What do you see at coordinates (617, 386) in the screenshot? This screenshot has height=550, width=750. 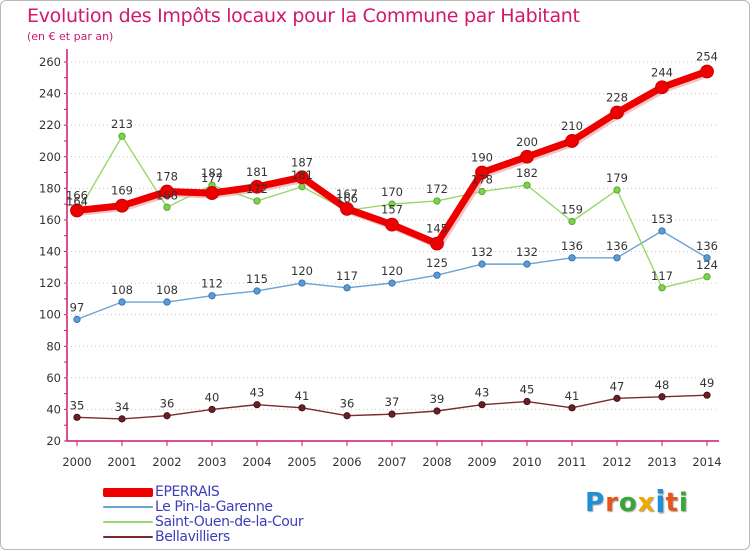 I see `data-label: 47` at bounding box center [617, 386].